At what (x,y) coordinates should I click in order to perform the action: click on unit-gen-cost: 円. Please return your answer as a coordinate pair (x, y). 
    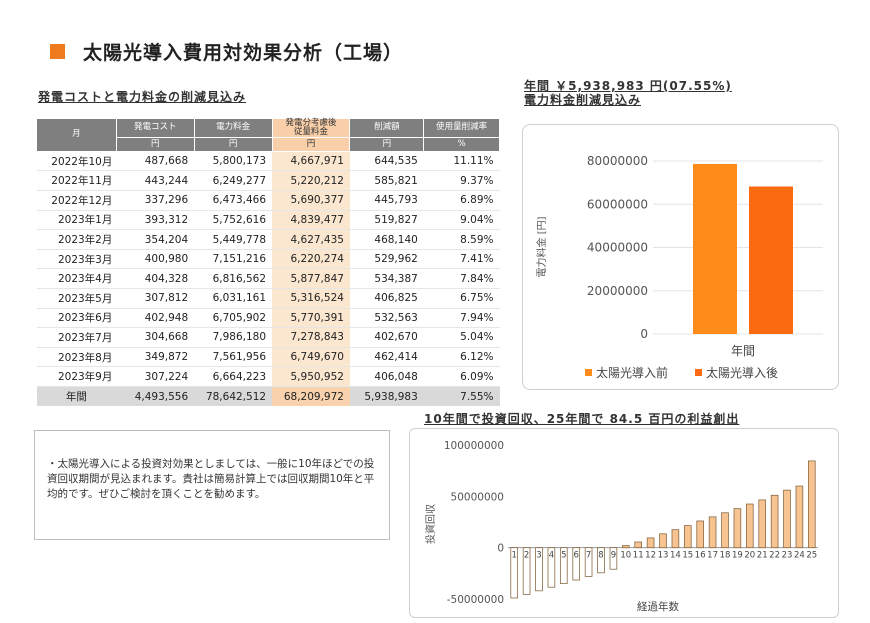
    Looking at the image, I should click on (155, 144).